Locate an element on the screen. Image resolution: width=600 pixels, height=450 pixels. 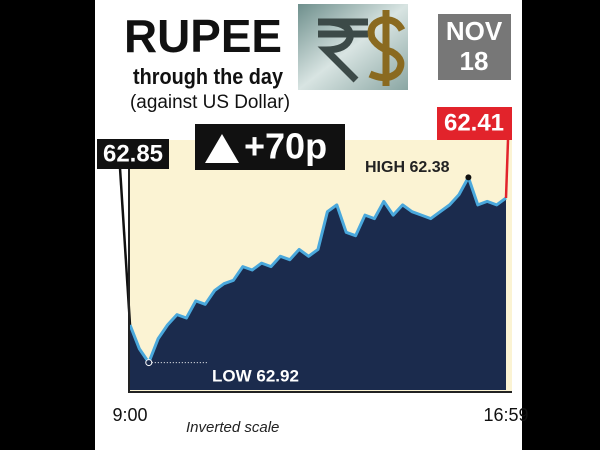
high-marker is located at coordinates (468, 177).